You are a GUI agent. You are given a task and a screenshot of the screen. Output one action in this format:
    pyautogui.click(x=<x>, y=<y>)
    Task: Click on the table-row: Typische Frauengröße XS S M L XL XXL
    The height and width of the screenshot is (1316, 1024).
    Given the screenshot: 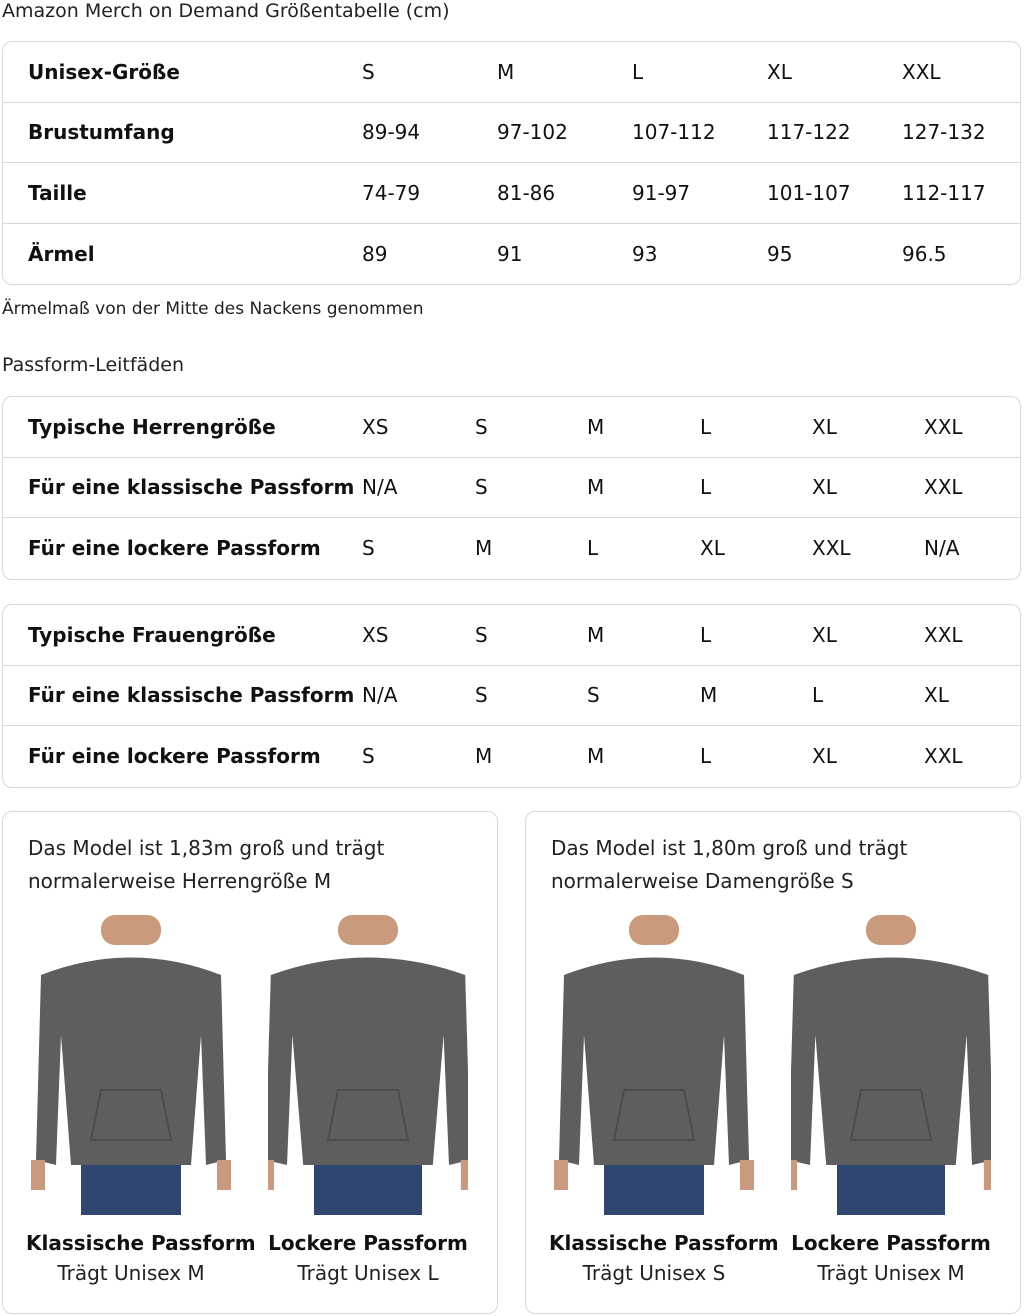 What is the action you would take?
    pyautogui.click(x=511, y=635)
    